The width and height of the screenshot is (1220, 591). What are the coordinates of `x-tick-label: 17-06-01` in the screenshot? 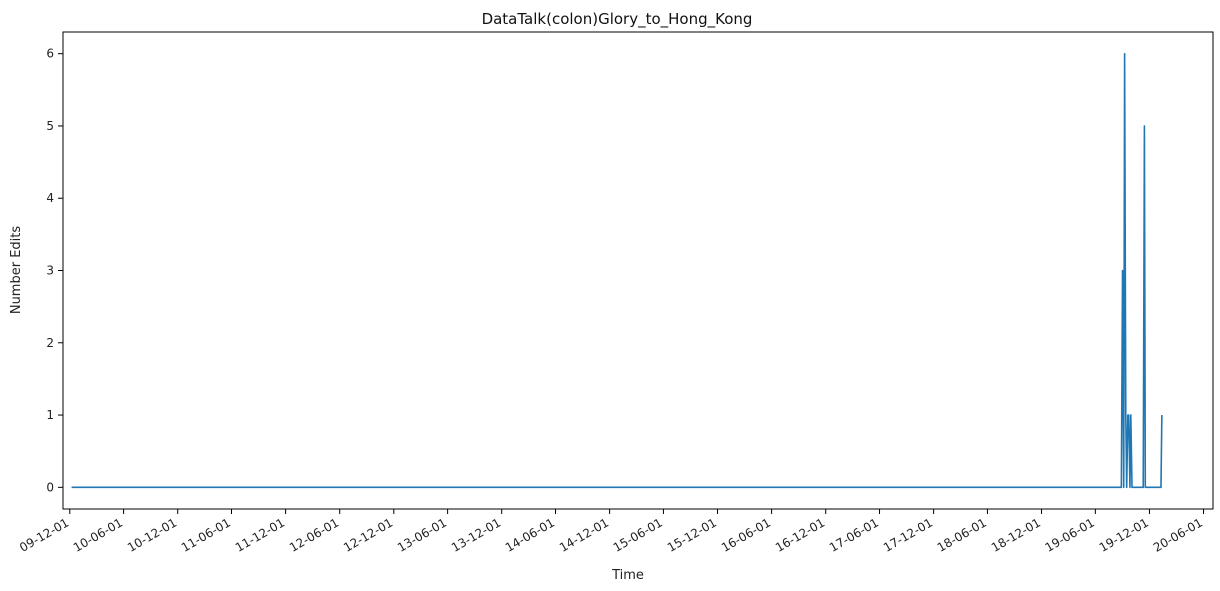 It's located at (854, 534).